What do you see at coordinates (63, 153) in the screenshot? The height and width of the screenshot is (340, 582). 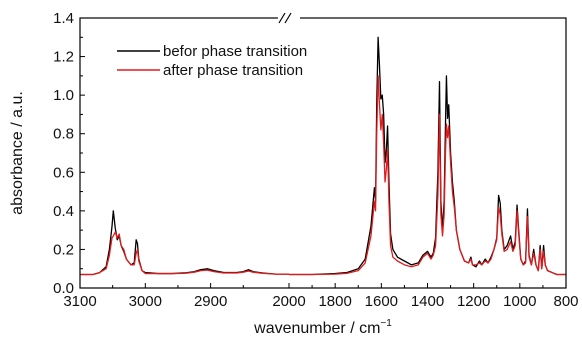 I see `y-tick-labels: 0.0 0.2 0.4 0.6 0.8 1.0 1.2 1.4` at bounding box center [63, 153].